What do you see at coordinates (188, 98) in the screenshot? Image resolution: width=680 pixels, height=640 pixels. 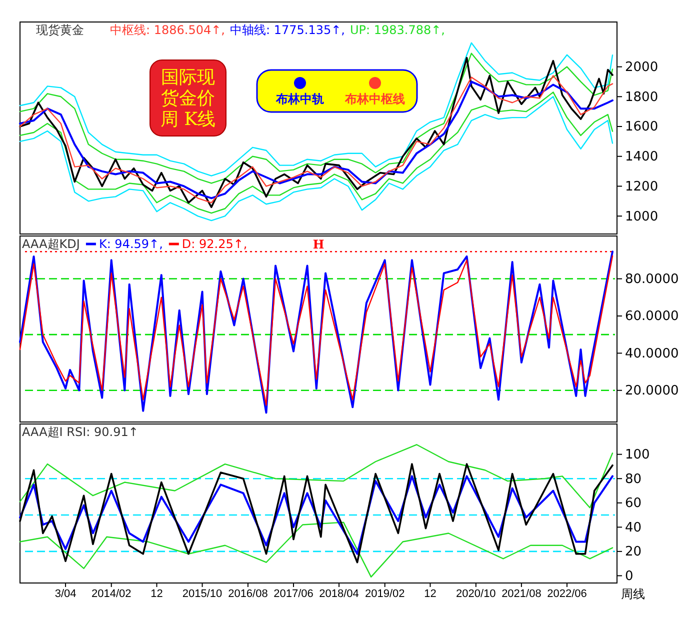 I see `annotation: 国际现货金价周 K线` at bounding box center [188, 98].